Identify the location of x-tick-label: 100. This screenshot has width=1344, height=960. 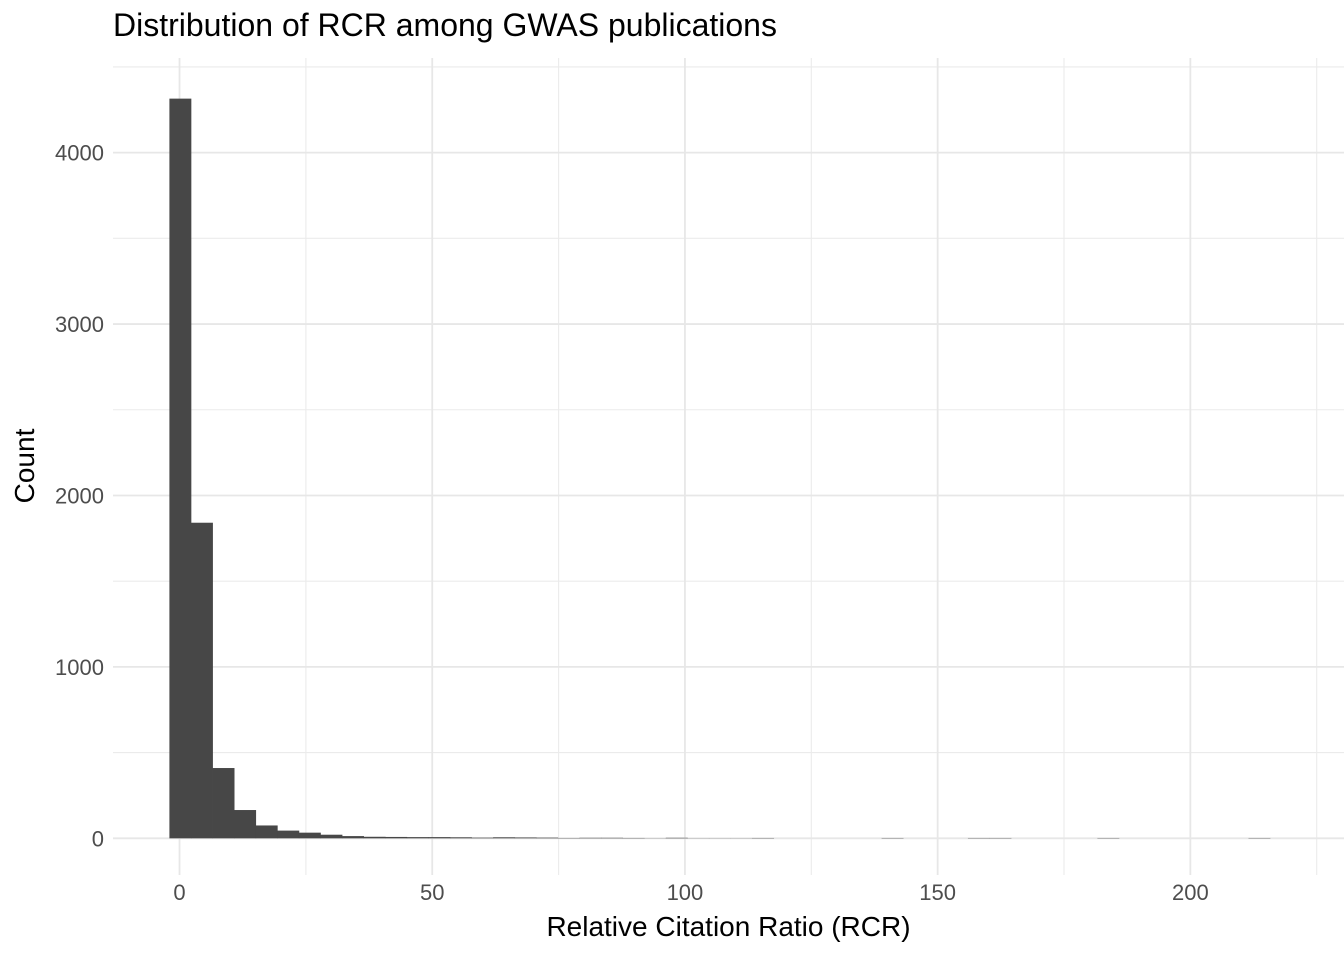
(685, 892).